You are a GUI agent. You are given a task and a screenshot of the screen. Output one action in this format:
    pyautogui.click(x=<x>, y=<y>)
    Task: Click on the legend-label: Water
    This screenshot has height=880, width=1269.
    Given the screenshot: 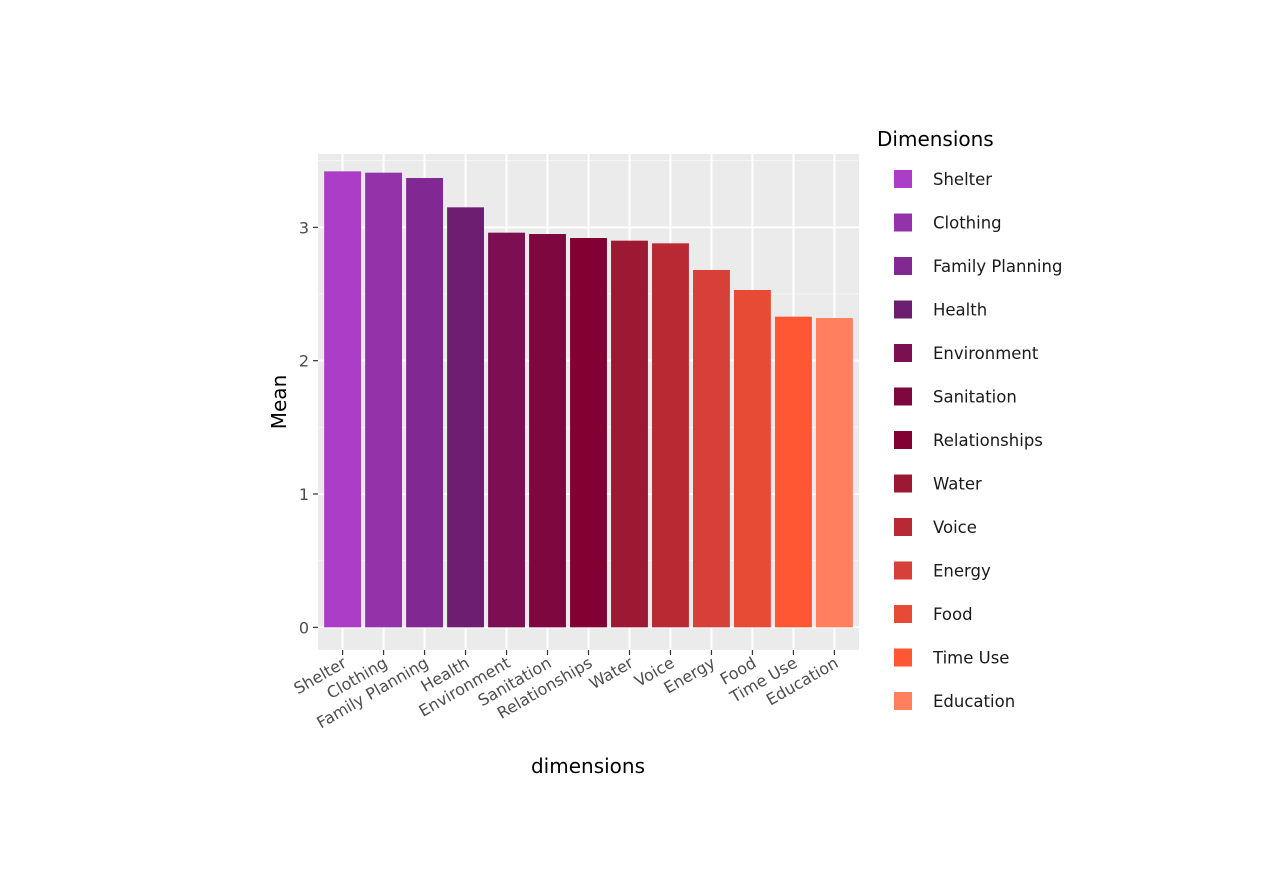 What is the action you would take?
    pyautogui.click(x=957, y=484)
    